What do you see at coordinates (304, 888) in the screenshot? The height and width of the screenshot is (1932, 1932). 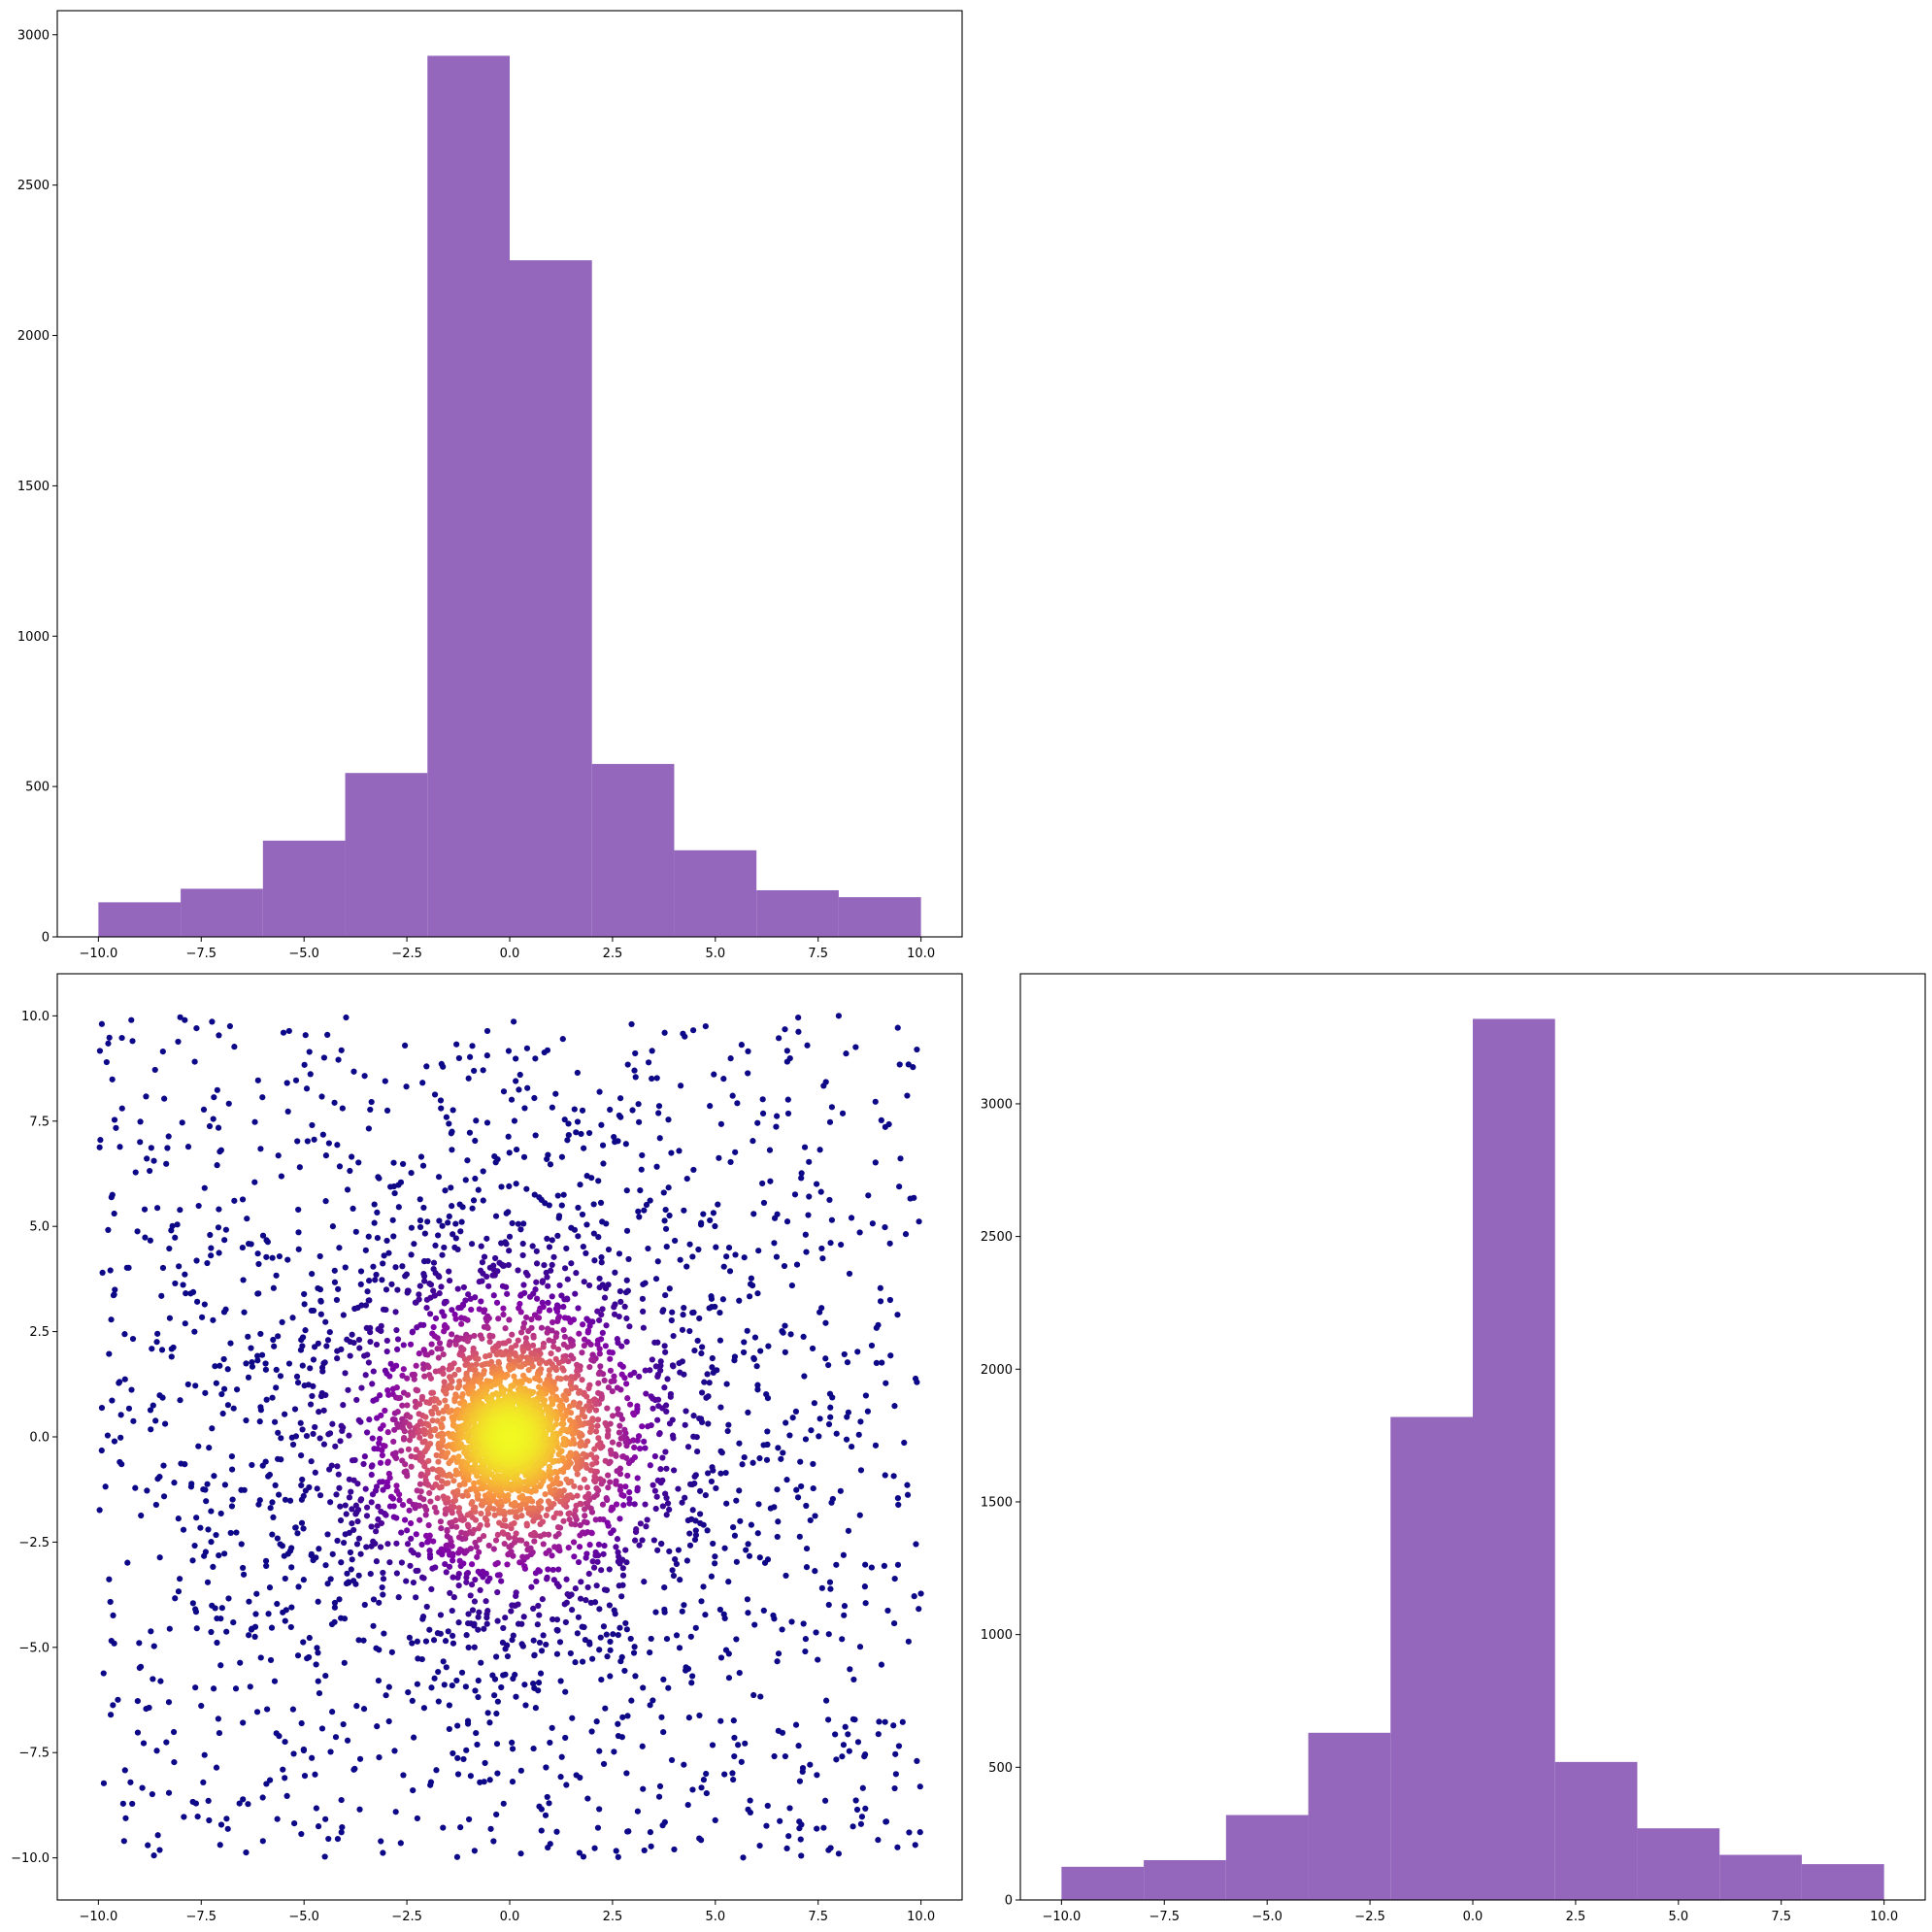 I see `histogram-bar` at bounding box center [304, 888].